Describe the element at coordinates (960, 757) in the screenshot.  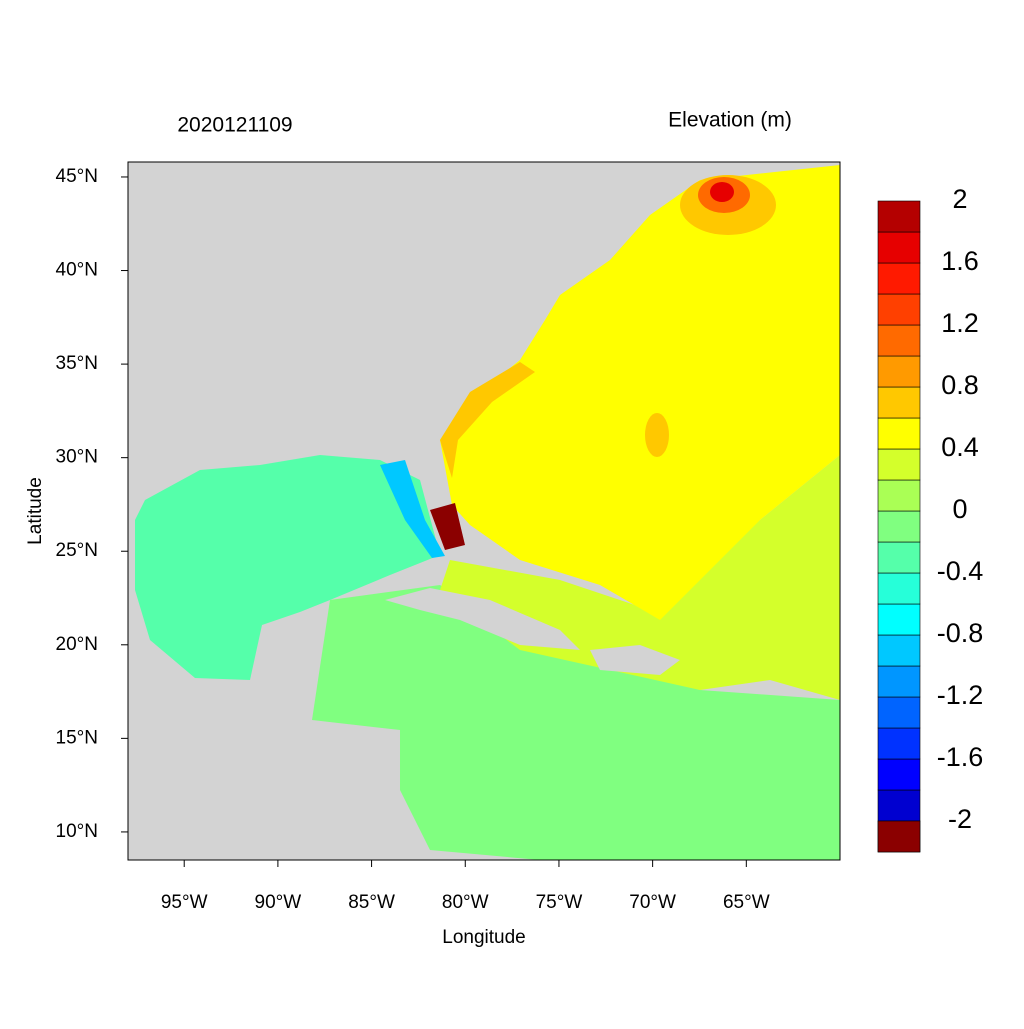
I see `colorbar-label: -1.6` at that location.